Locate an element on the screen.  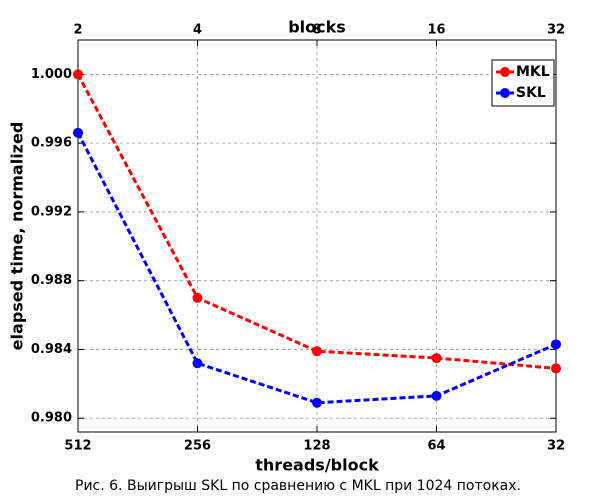
y-tick-label: 0.992 is located at coordinates (51, 211).